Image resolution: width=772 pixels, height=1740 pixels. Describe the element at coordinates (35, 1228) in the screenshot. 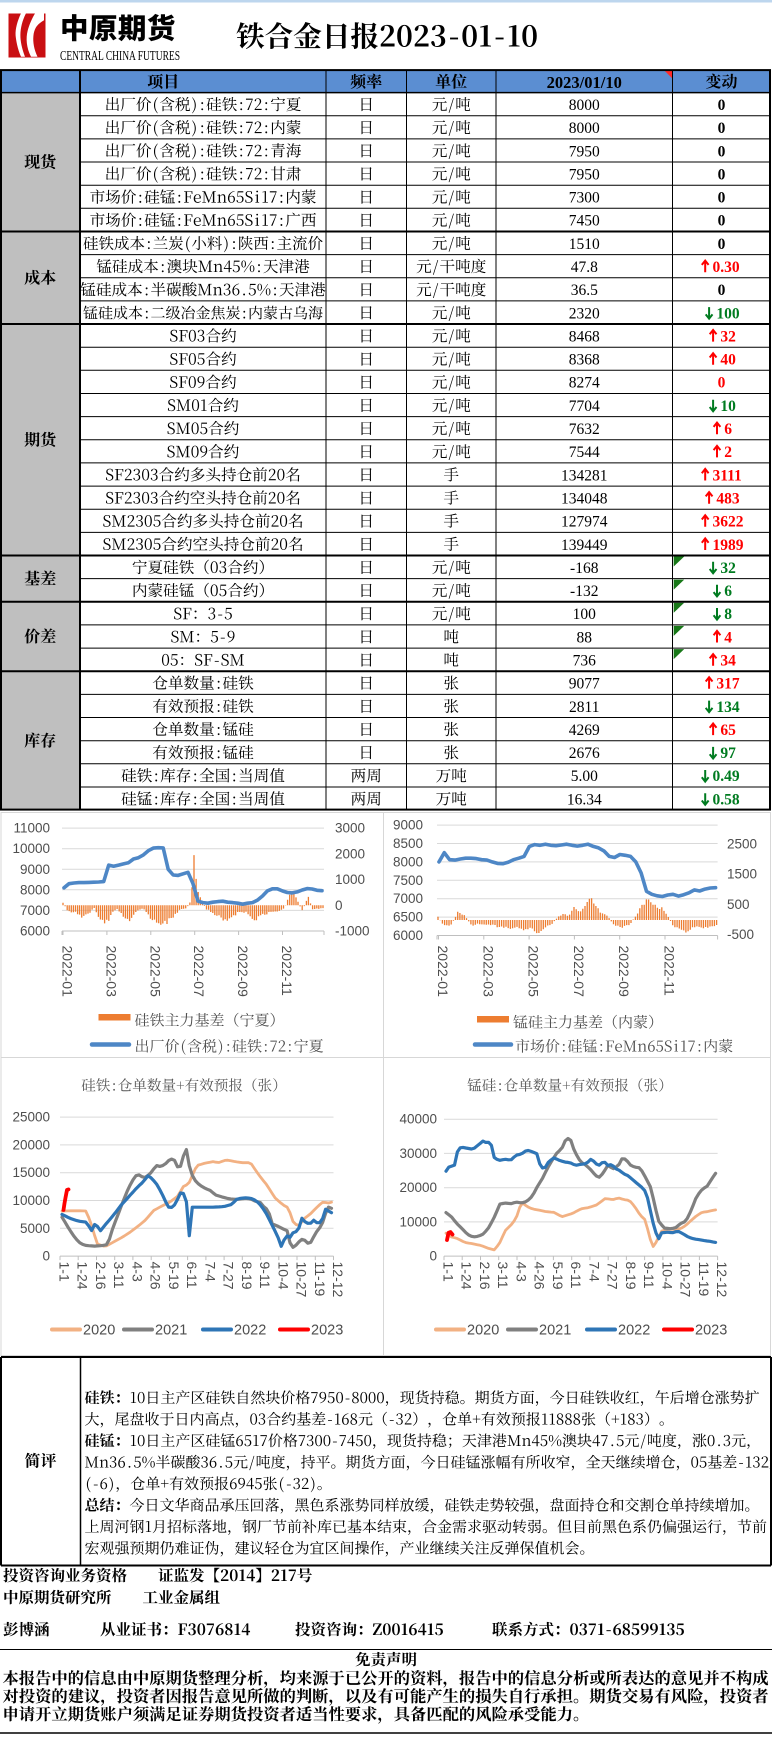

I see `svg-text: 5000` at that location.